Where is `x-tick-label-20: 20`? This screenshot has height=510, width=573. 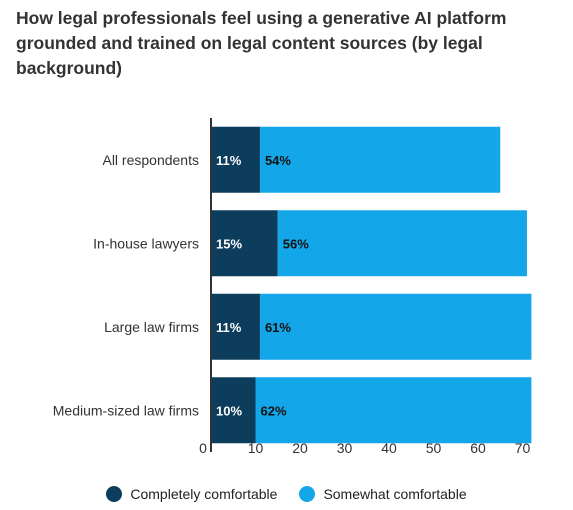
x-tick-label-20: 20 is located at coordinates (300, 448).